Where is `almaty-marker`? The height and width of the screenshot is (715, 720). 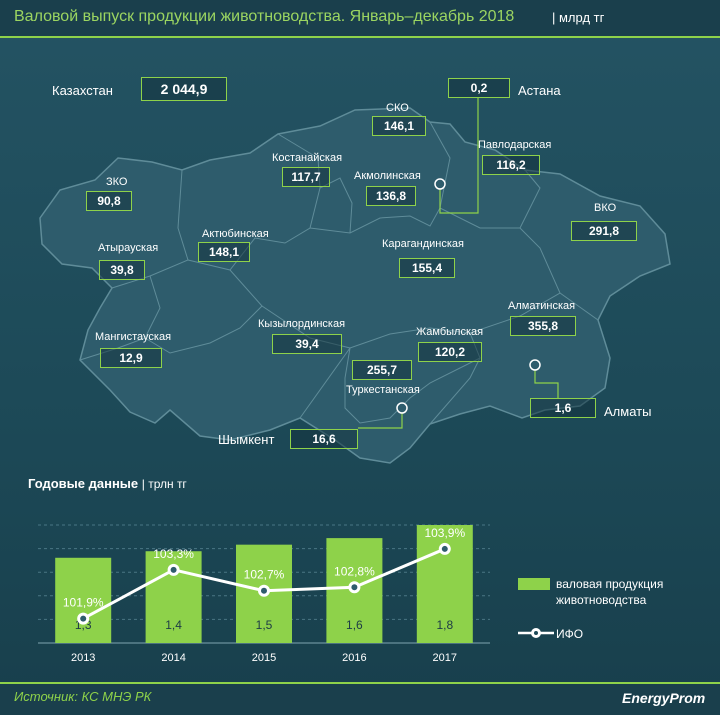 almaty-marker is located at coordinates (535, 365).